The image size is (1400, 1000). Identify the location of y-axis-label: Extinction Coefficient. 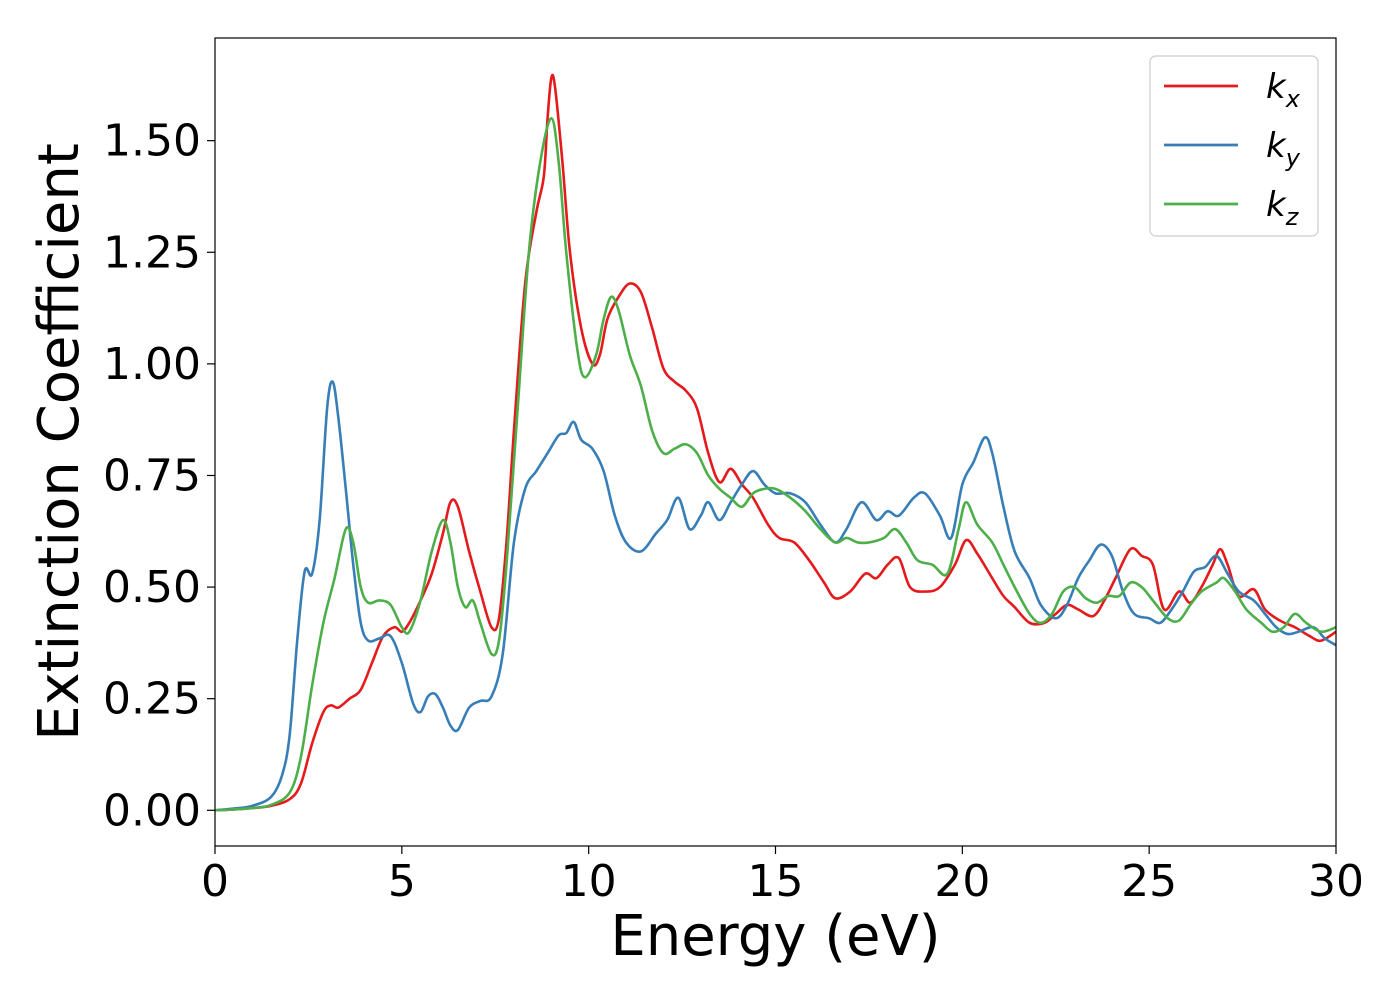
(59, 442).